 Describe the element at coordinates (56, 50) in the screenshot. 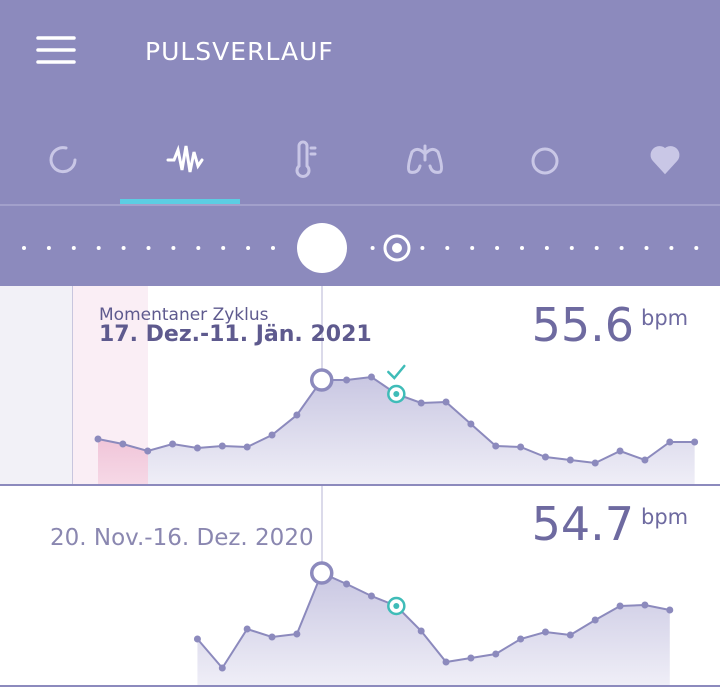

I see `menu-button` at that location.